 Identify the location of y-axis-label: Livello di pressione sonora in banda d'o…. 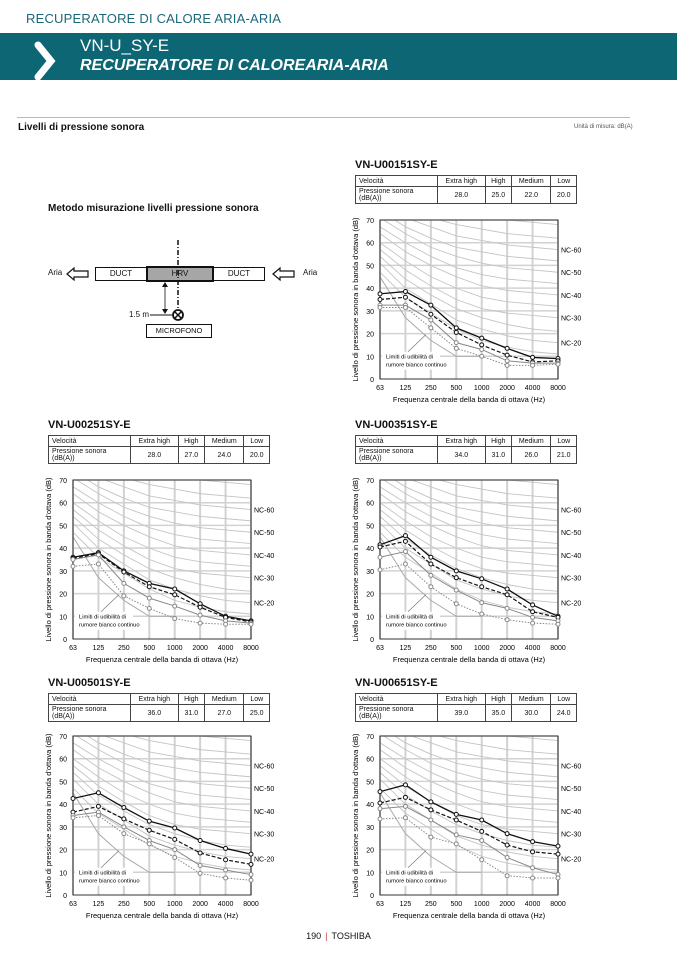
(48, 559).